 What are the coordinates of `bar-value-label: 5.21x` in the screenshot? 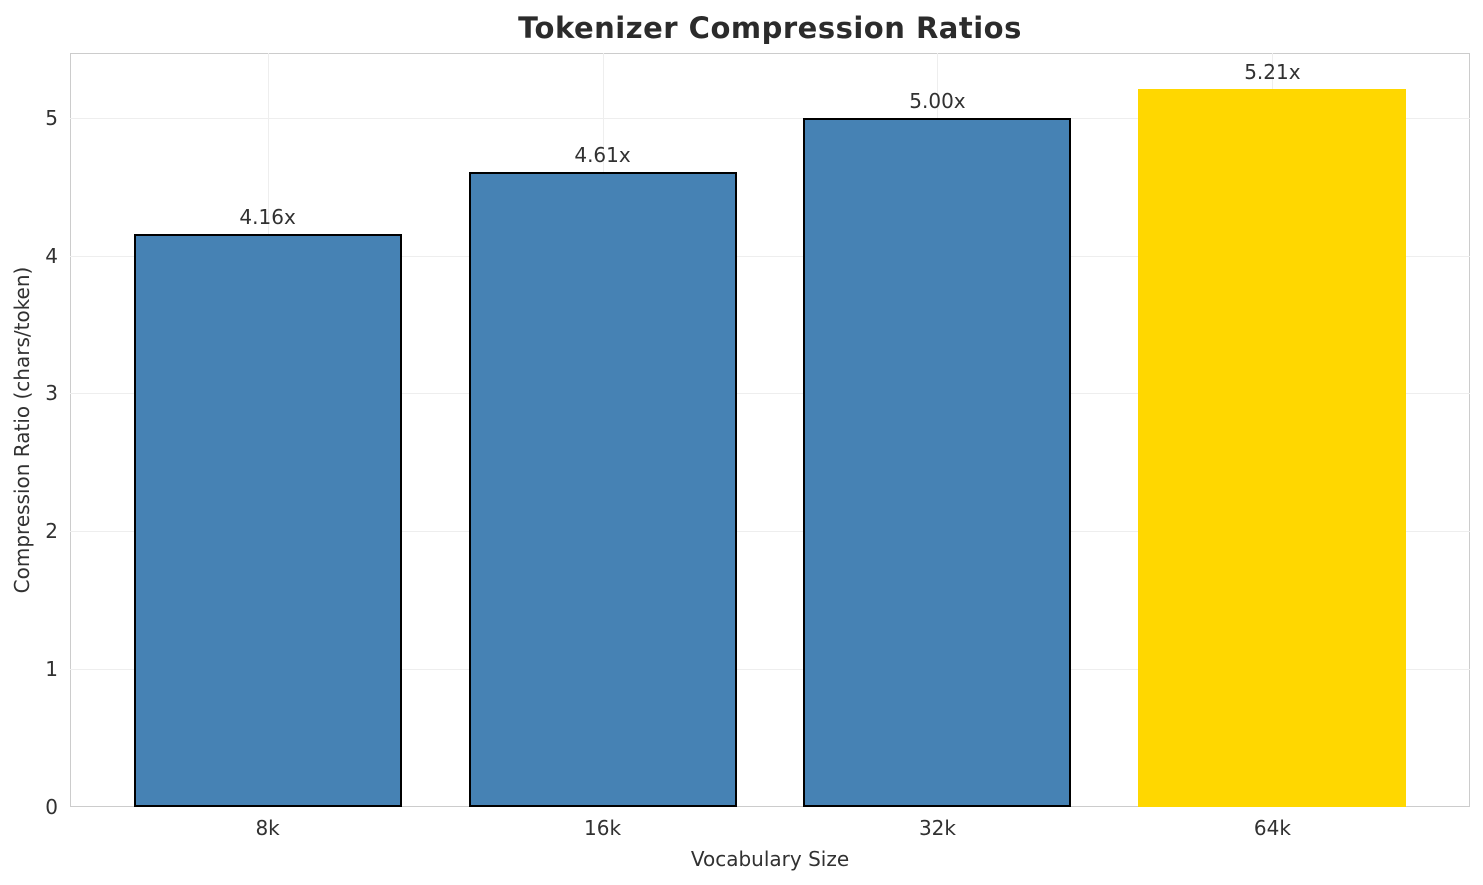 It's located at (1272, 71).